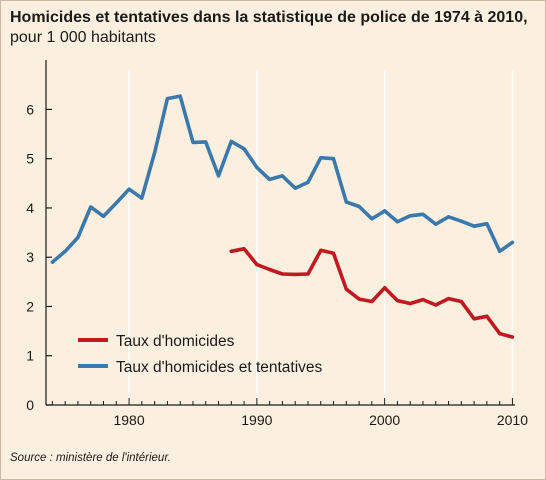  Describe the element at coordinates (83, 37) in the screenshot. I see `chart-title-rest: pour 1 000 habitants` at that location.